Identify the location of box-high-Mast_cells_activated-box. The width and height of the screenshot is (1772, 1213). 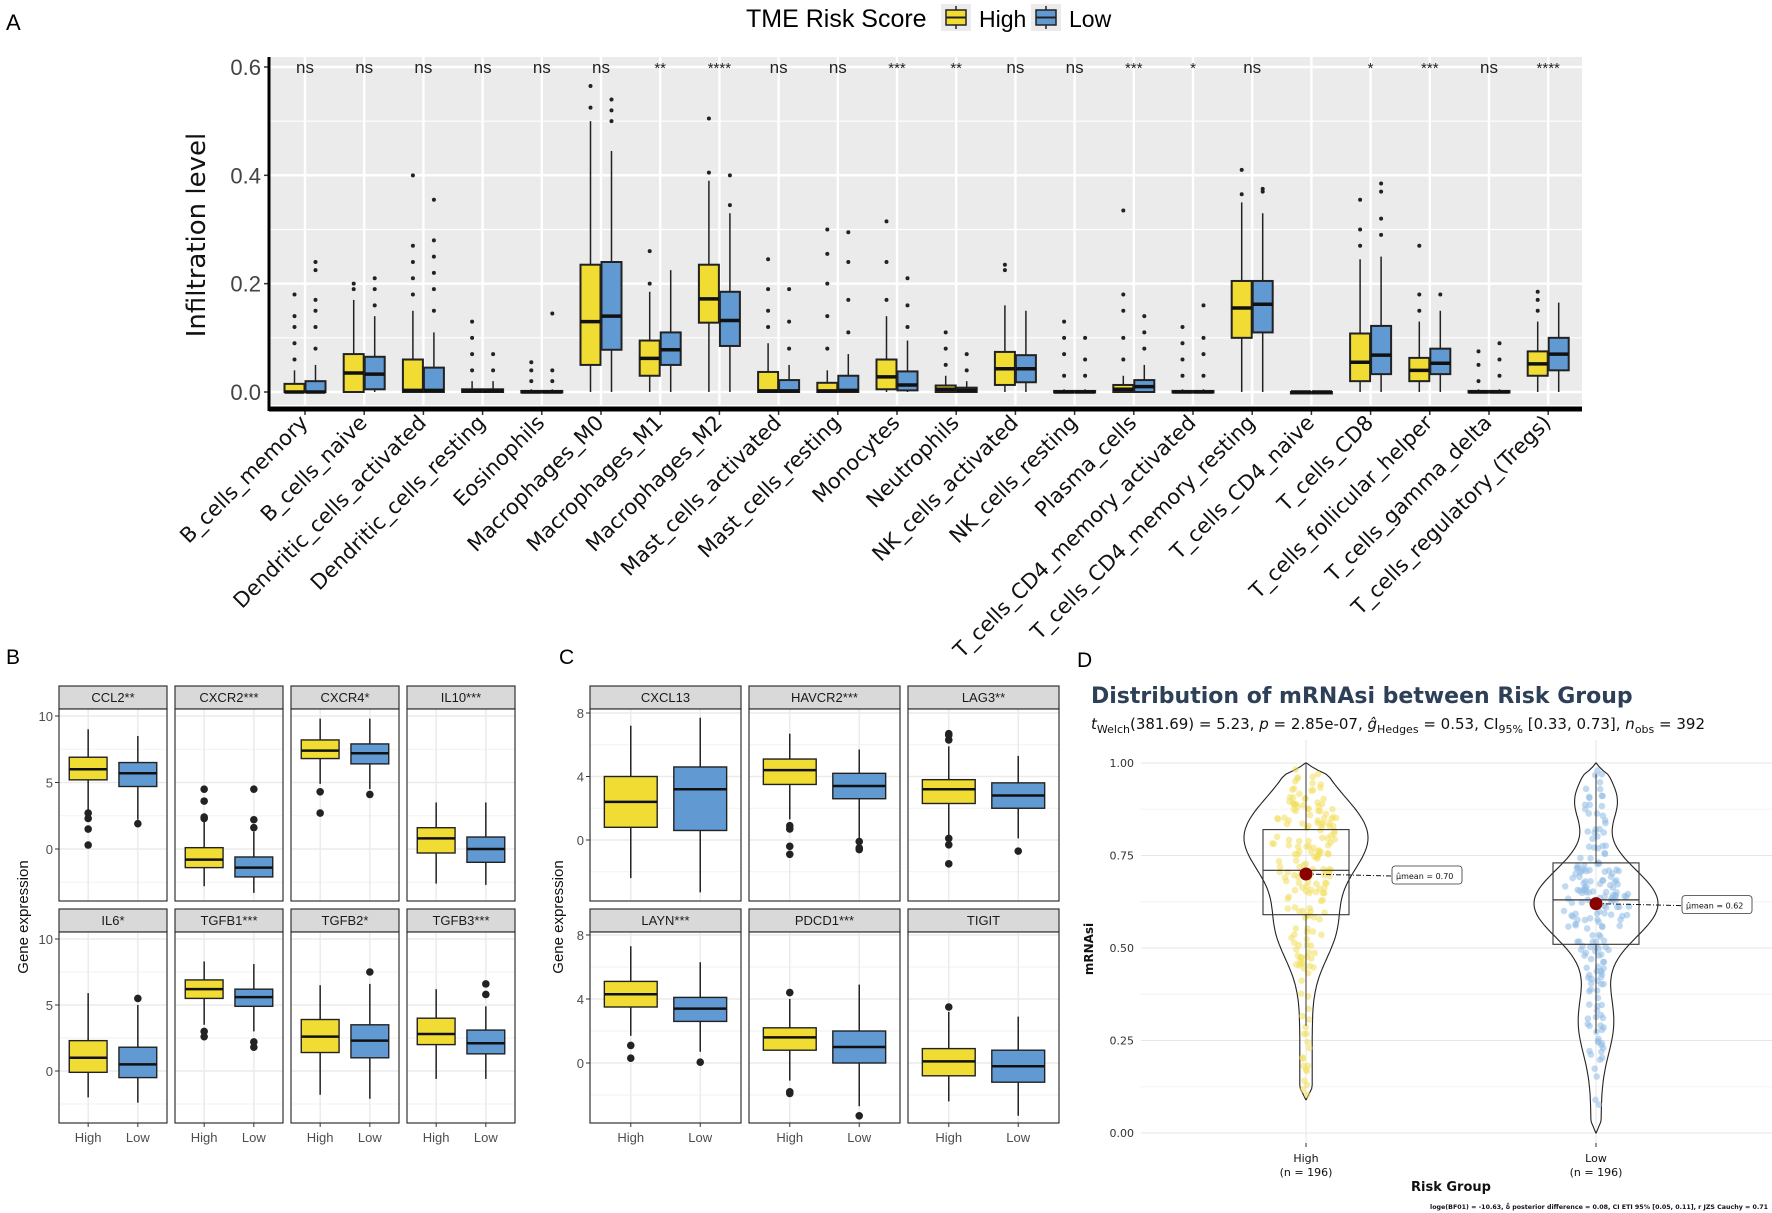
(768, 382).